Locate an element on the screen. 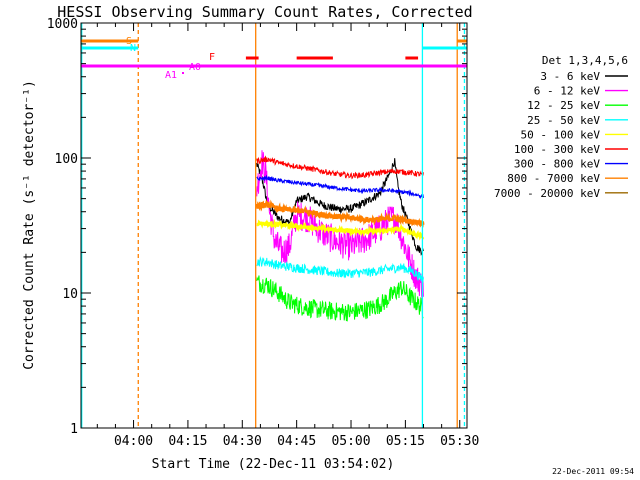 The height and width of the screenshot is (480, 640). legend-label: 7000 - 20000 keV is located at coordinates (547, 193).